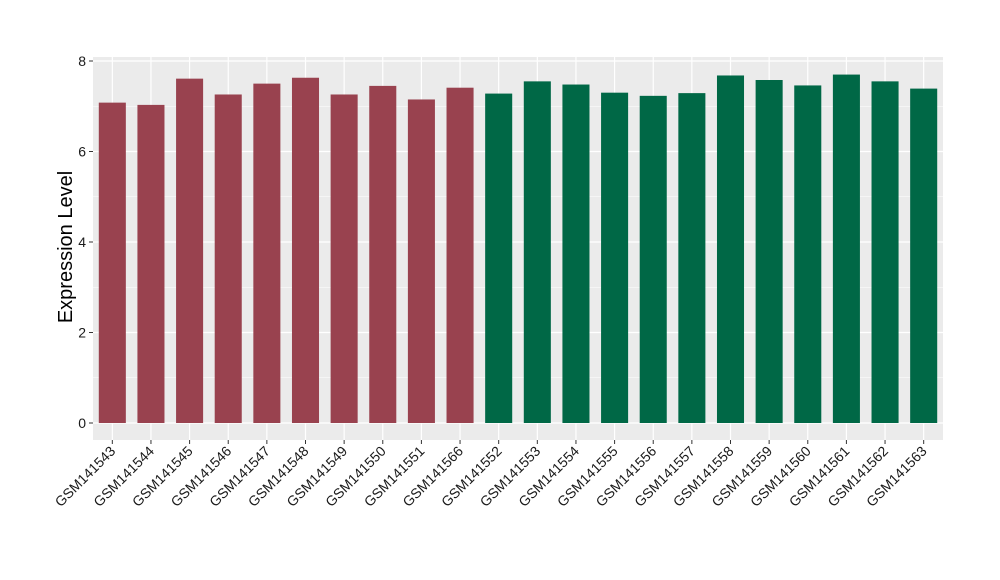  Describe the element at coordinates (82, 242) in the screenshot. I see `y-tick-label: 4` at that location.